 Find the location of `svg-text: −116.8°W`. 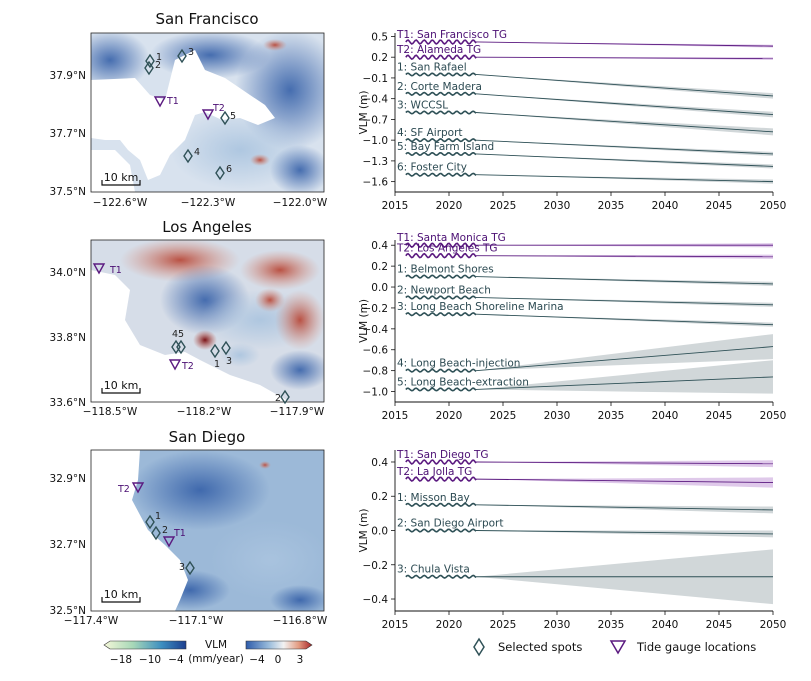

svg-text: −116.8°W is located at coordinates (300, 621).